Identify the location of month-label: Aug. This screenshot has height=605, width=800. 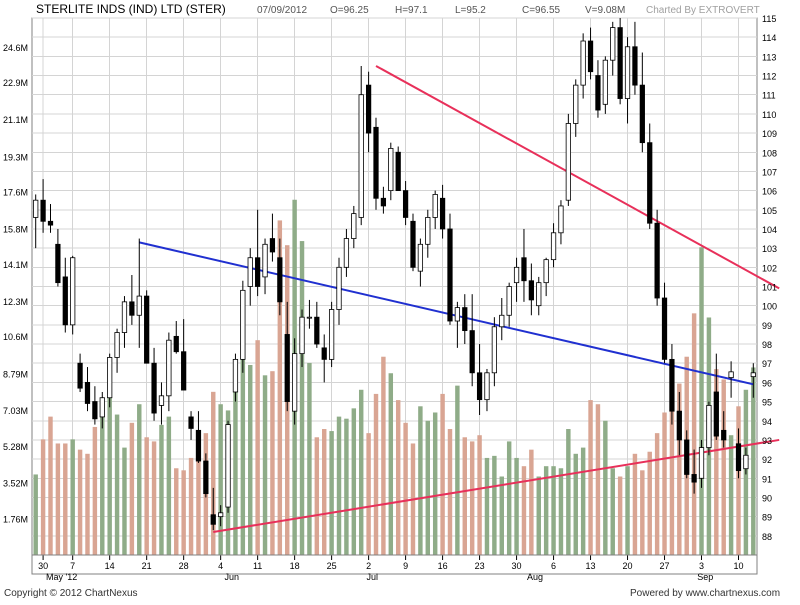
(535, 577).